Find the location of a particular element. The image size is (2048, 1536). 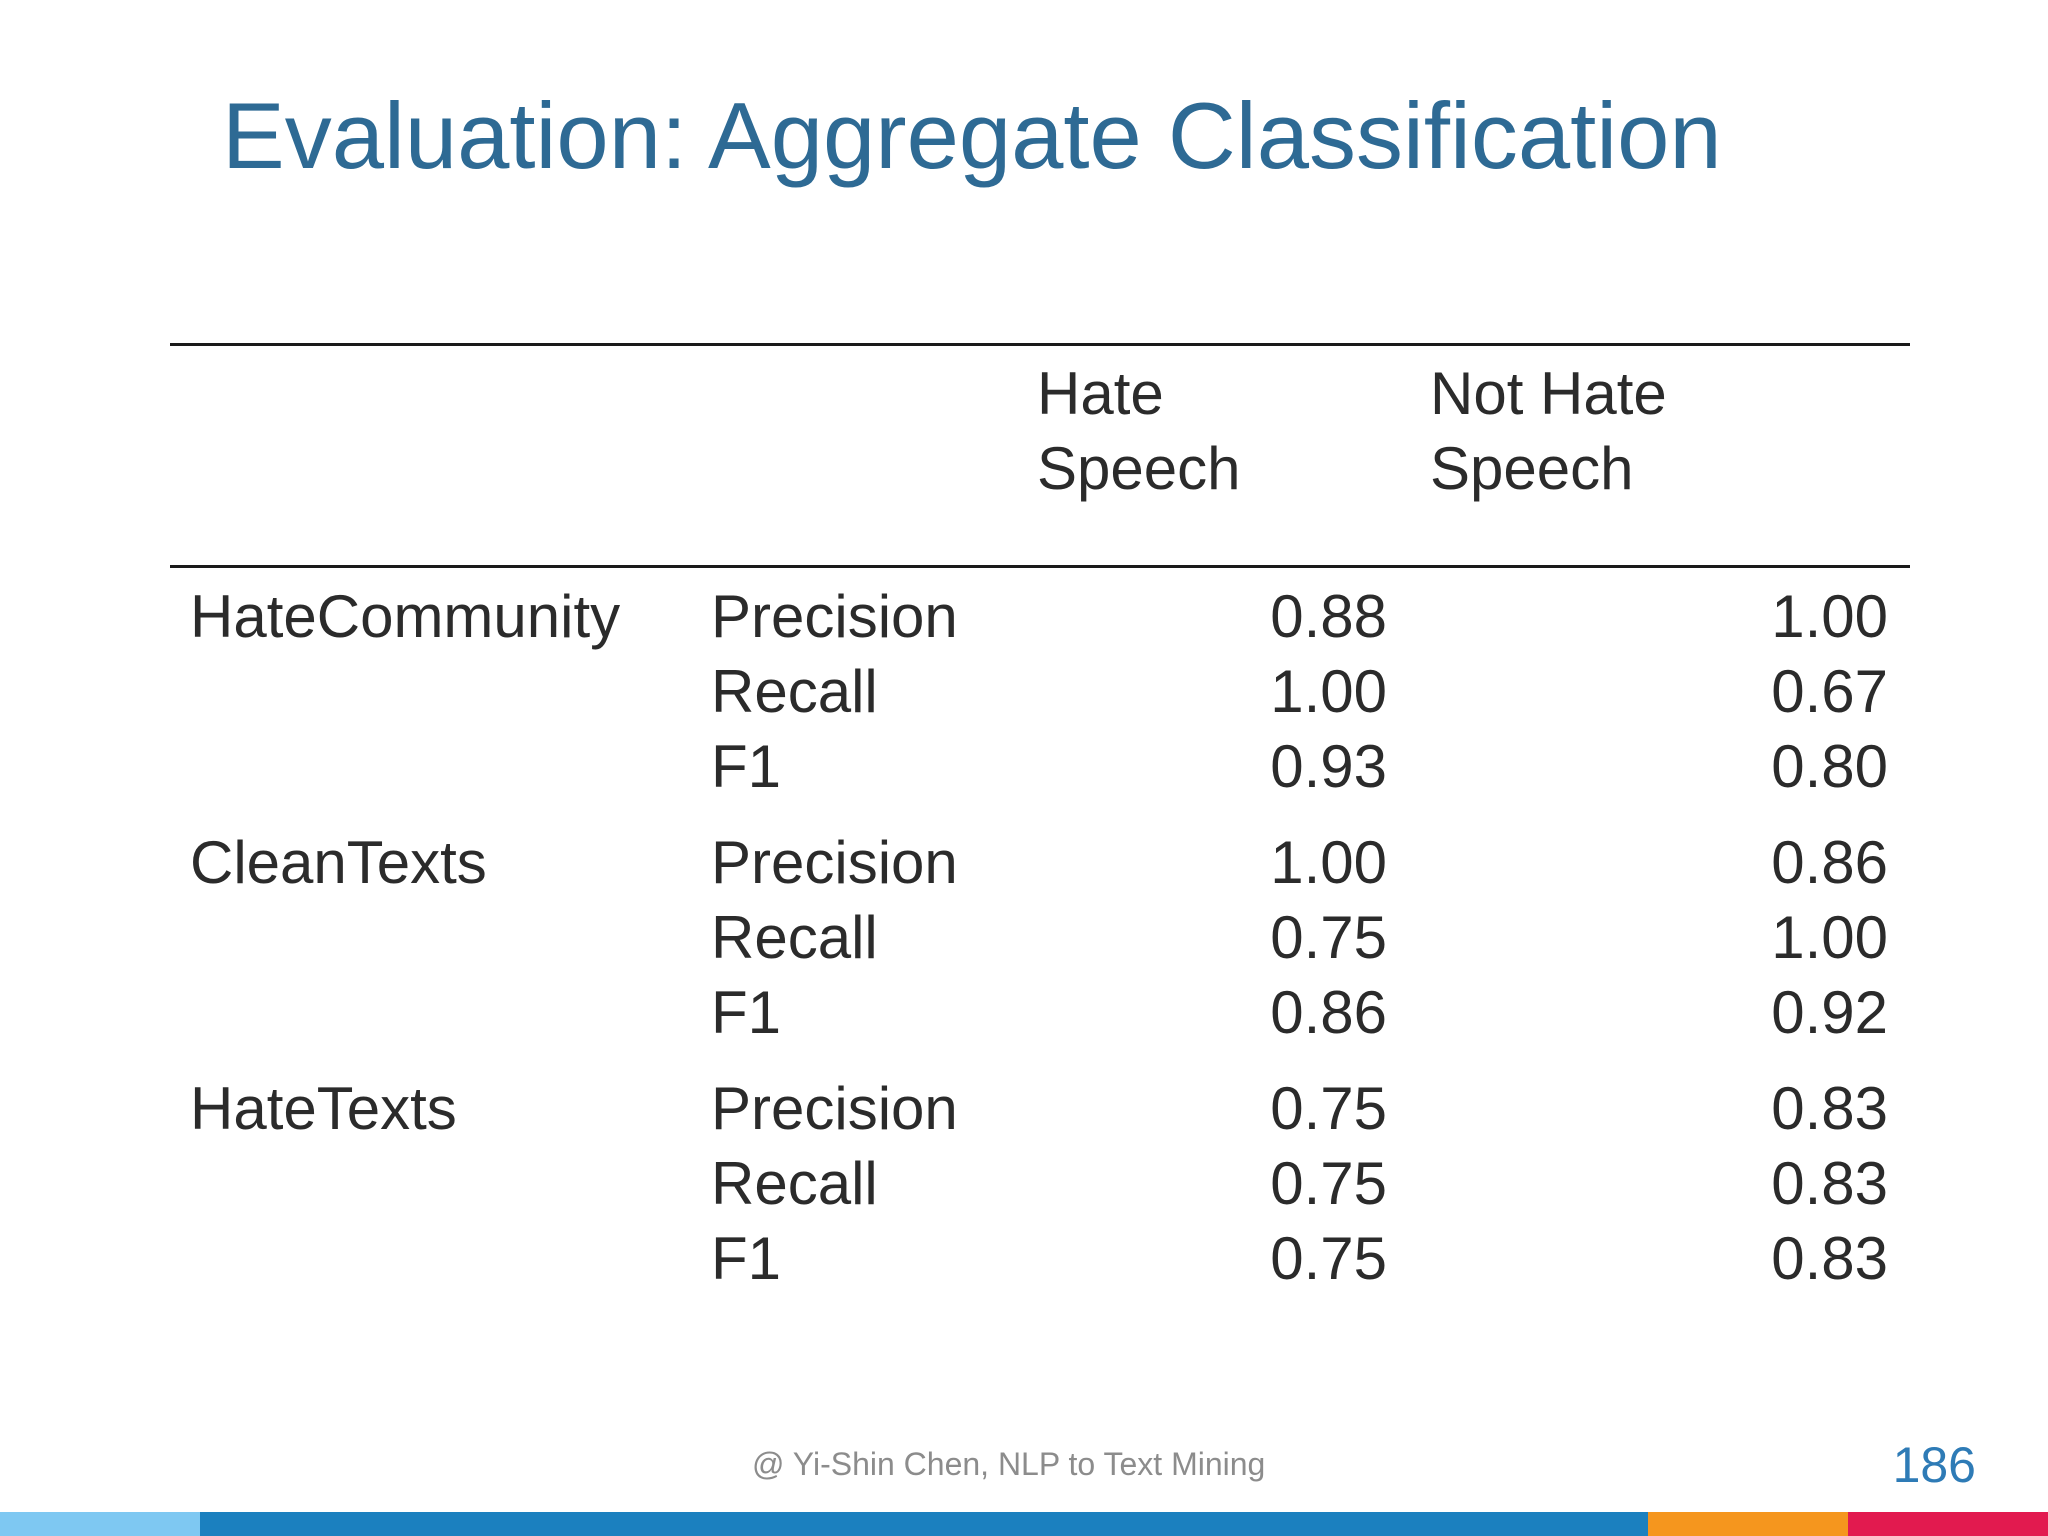

hate-speech-value: 0.88 is located at coordinates (1328, 616).